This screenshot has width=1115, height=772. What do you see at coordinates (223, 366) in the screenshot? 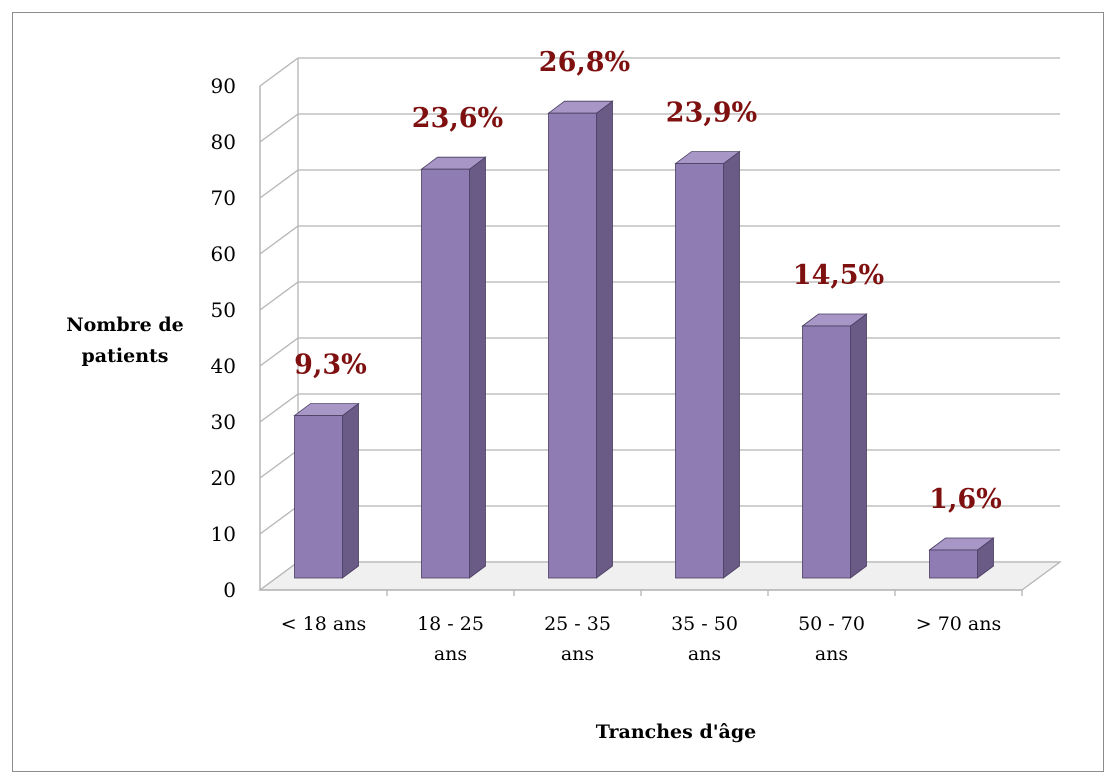
I see `y-tick-label: 40` at bounding box center [223, 366].